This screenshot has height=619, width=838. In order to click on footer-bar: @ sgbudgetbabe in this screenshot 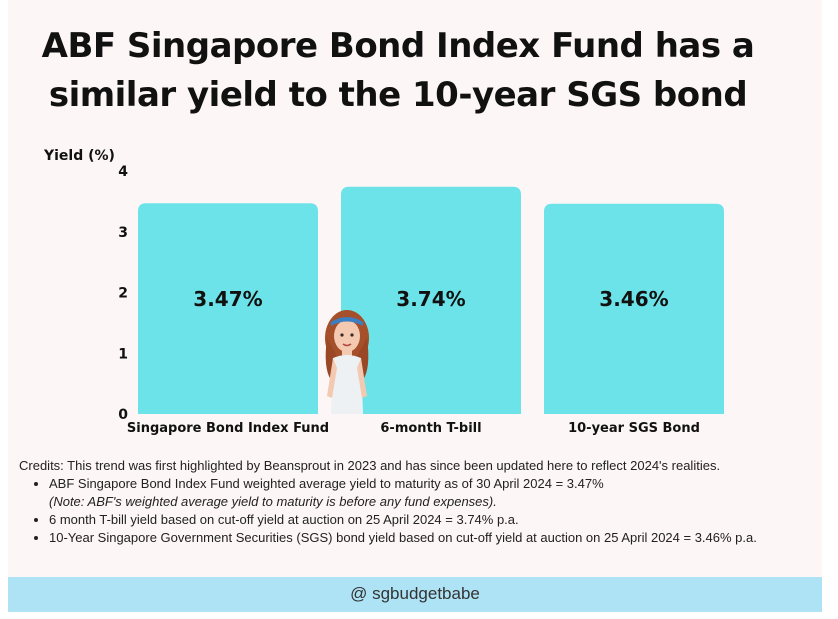, I will do `click(415, 594)`.